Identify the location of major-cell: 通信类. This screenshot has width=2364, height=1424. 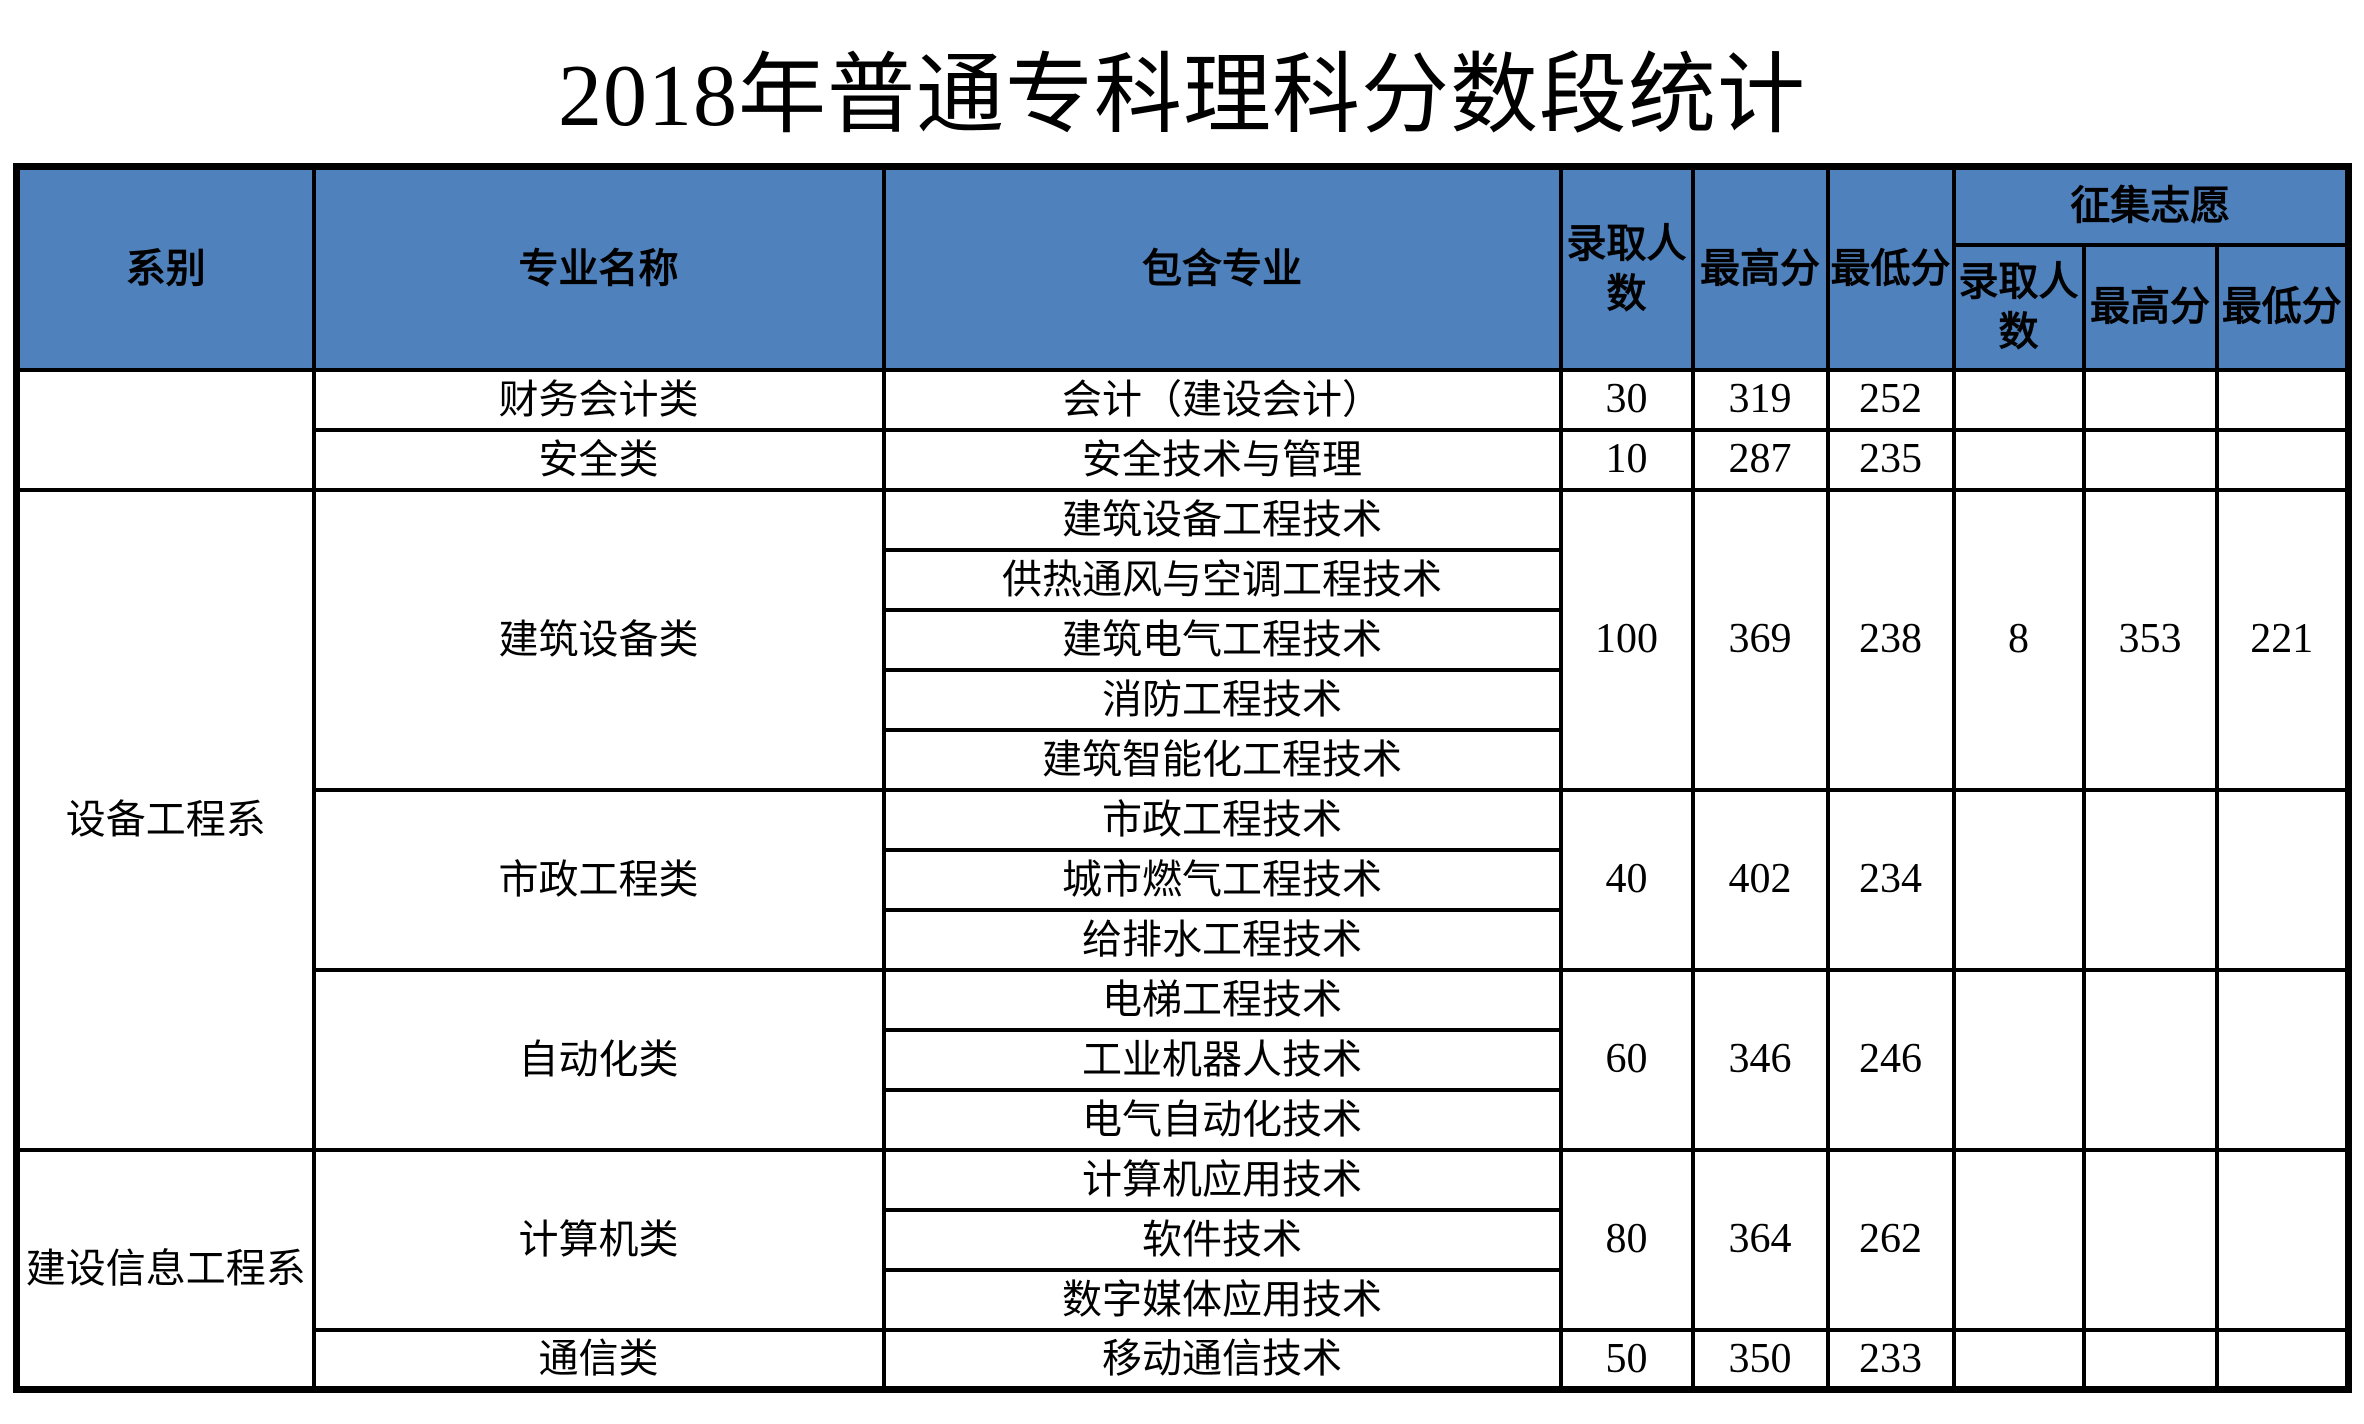
(598, 1359).